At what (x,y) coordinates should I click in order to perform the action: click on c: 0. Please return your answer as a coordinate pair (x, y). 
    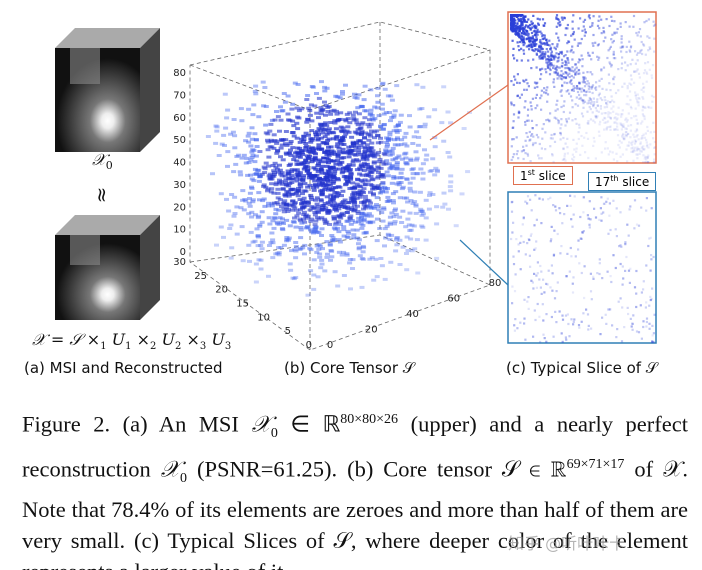
    Looking at the image, I should click on (274, 433).